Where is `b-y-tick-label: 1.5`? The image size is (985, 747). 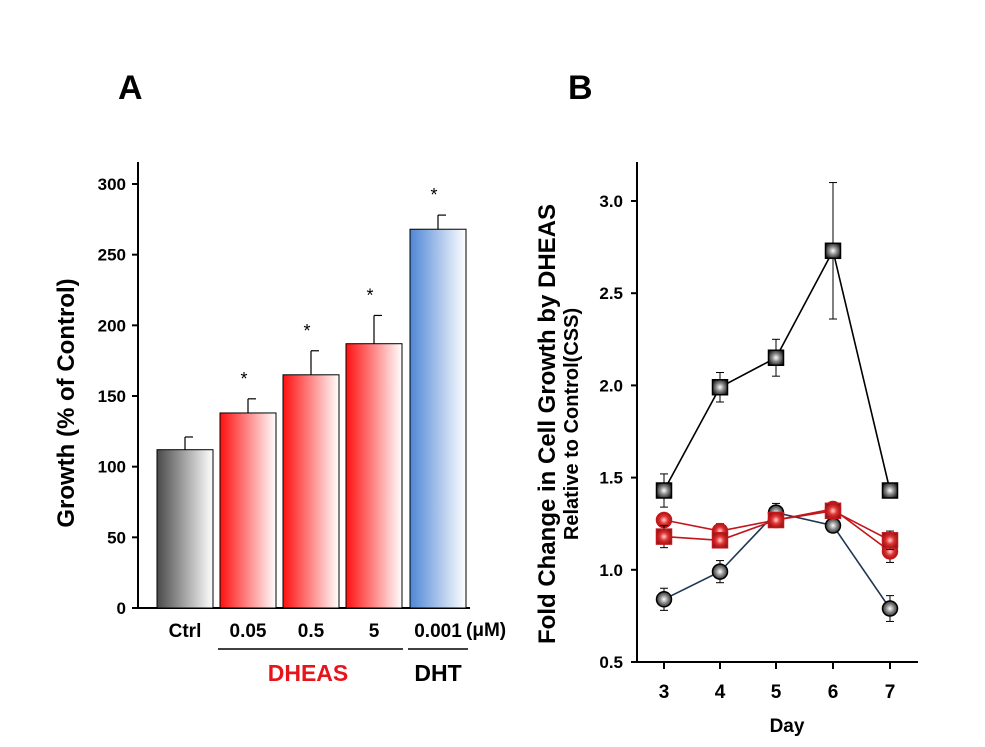
b-y-tick-label: 1.5 is located at coordinates (611, 478).